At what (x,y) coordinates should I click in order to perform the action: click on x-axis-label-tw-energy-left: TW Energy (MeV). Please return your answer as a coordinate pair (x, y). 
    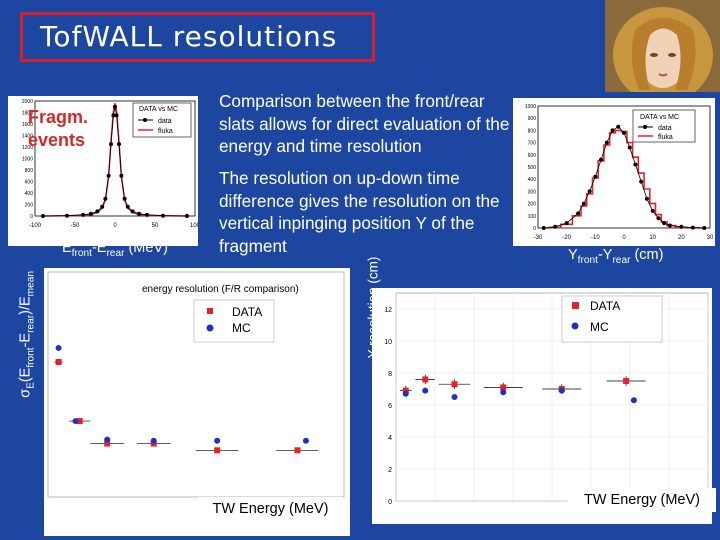
    Looking at the image, I should click on (270, 509).